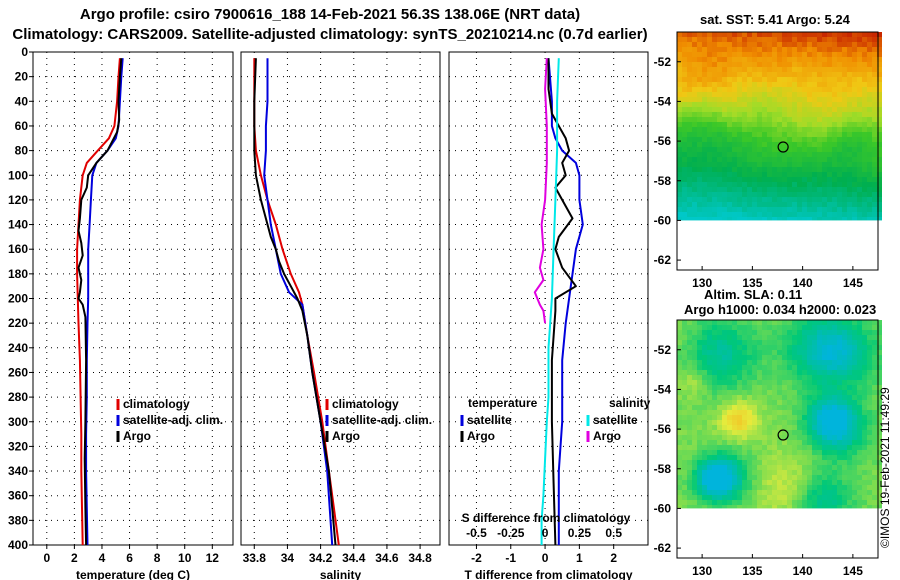 This screenshot has width=900, height=580. What do you see at coordinates (545, 558) in the screenshot?
I see `difference-xtick-label: 0` at bounding box center [545, 558].